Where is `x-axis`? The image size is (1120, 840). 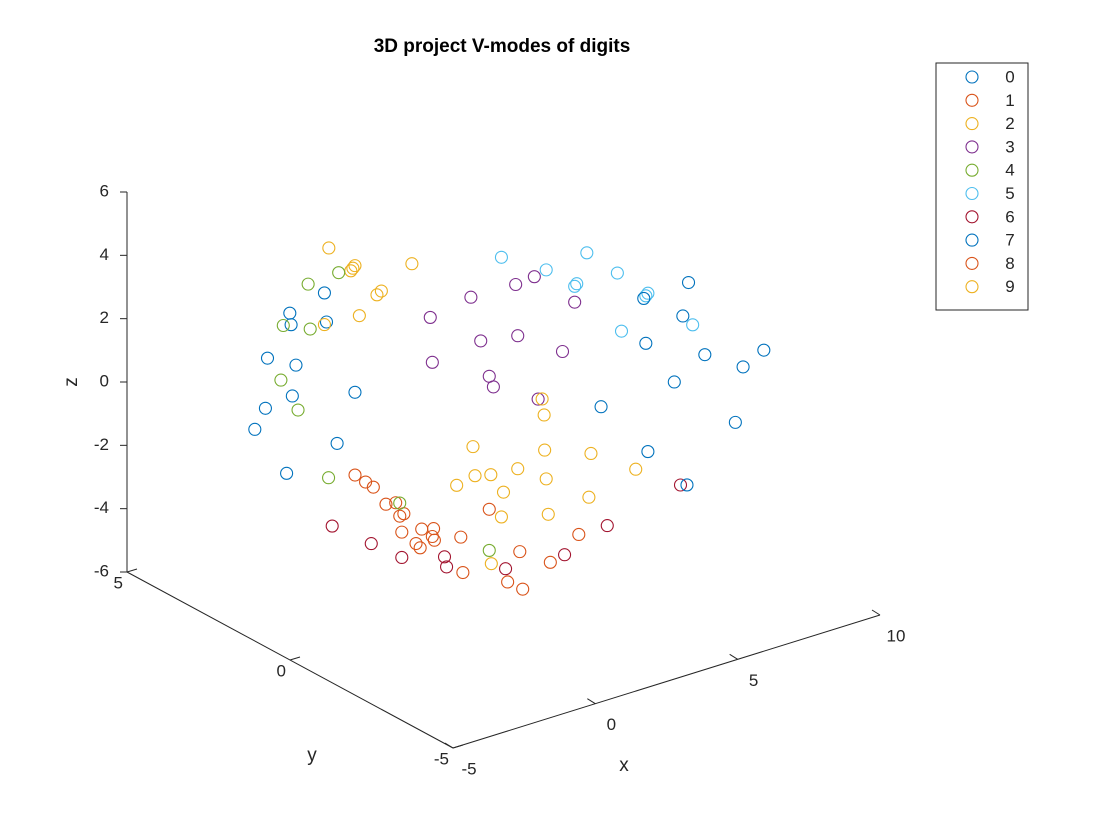 x-axis is located at coordinates (666, 681).